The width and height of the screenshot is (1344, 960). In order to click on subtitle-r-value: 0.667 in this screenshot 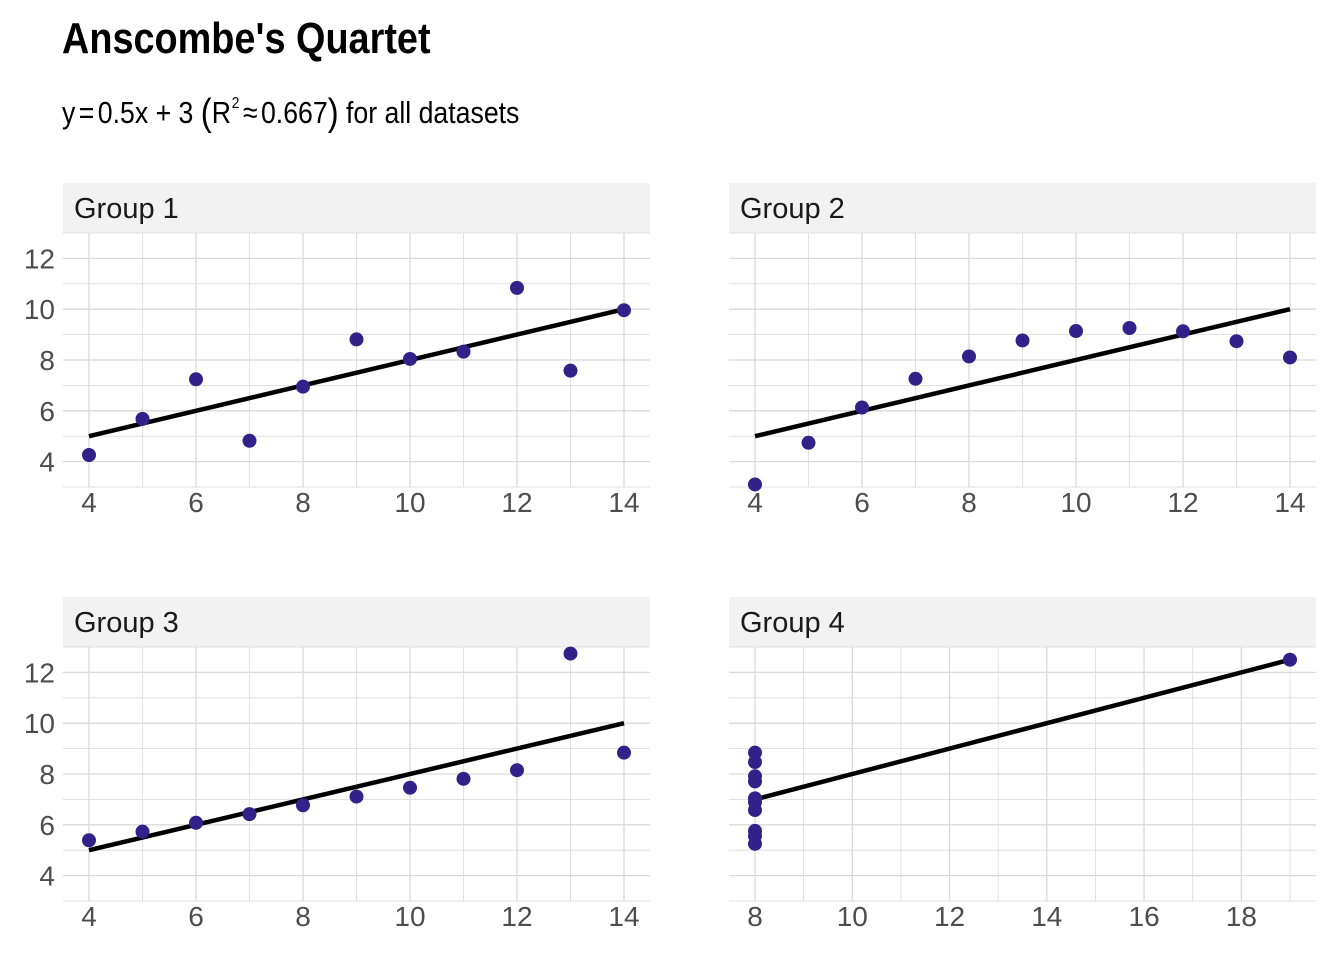, I will do `click(294, 112)`.